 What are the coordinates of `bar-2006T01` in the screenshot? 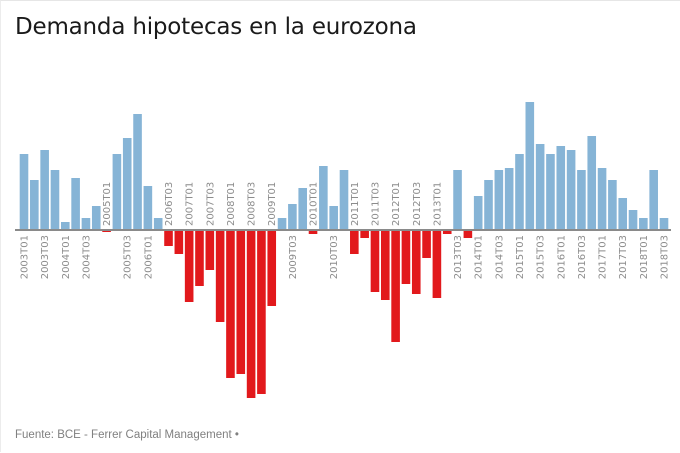 It's located at (148, 208).